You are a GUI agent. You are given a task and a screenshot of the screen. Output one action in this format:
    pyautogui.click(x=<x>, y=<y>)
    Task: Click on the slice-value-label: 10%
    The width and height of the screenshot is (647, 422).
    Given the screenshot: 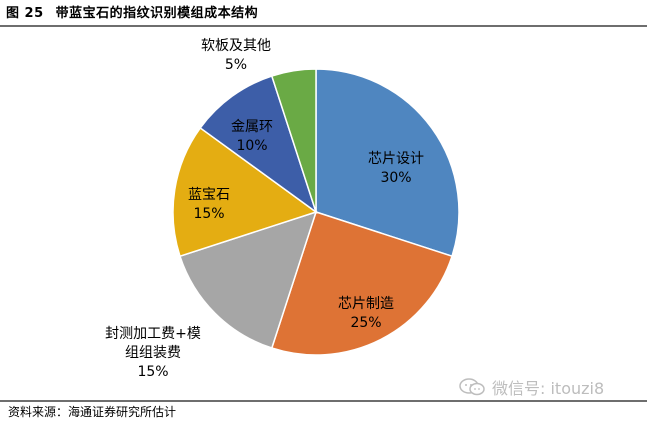 What is the action you would take?
    pyautogui.click(x=251, y=146)
    